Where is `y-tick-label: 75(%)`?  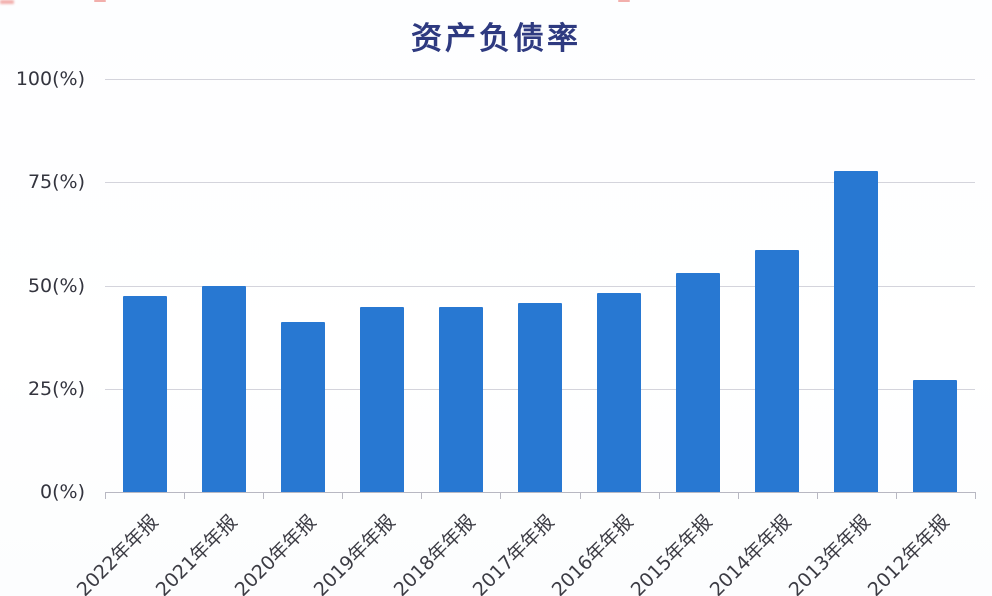
y-tick-label: 75(%) is located at coordinates (56, 182).